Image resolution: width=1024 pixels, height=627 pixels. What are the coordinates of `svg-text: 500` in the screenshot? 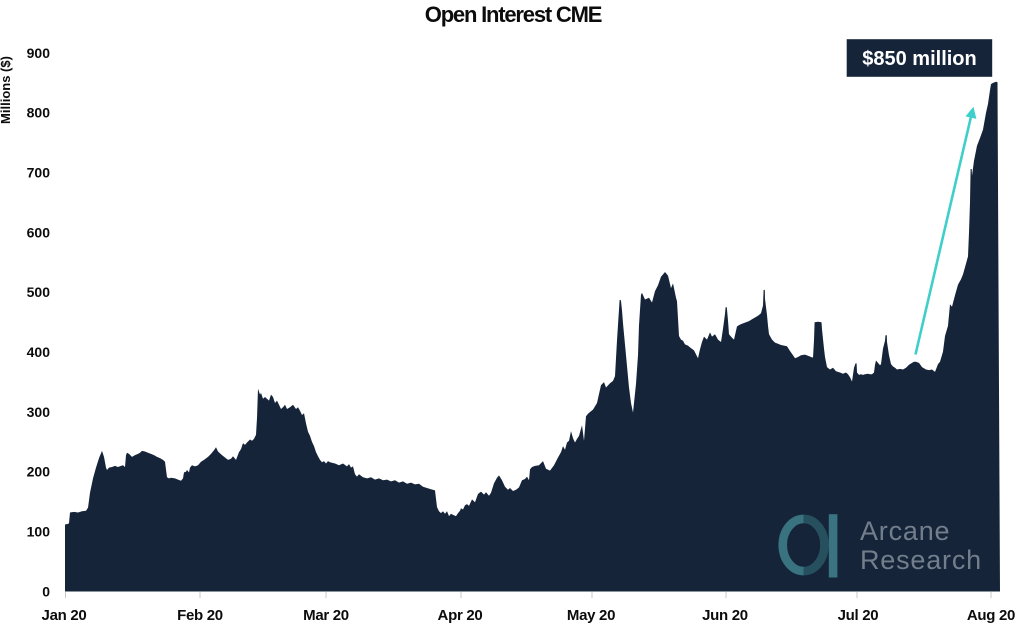 It's located at (39, 292).